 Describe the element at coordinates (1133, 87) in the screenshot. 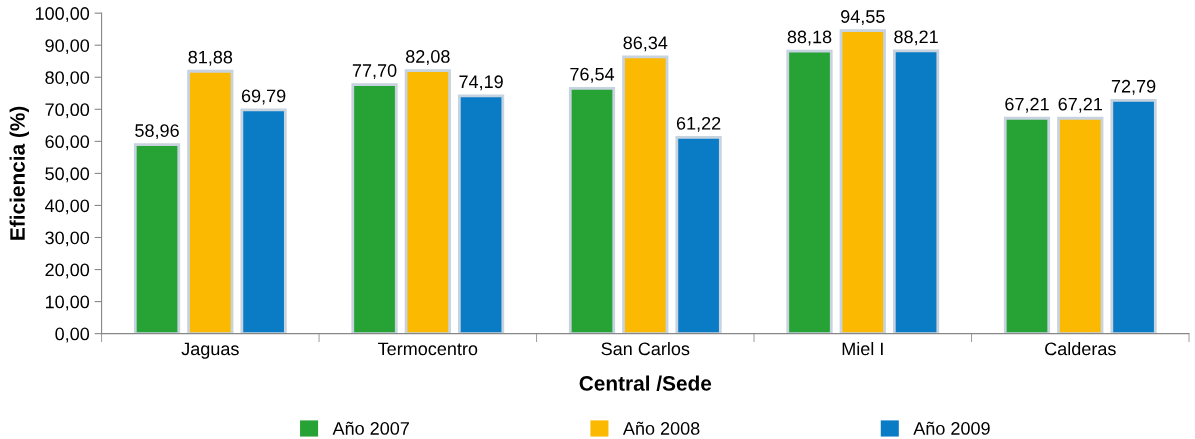

I see `data-label: 72,79` at that location.